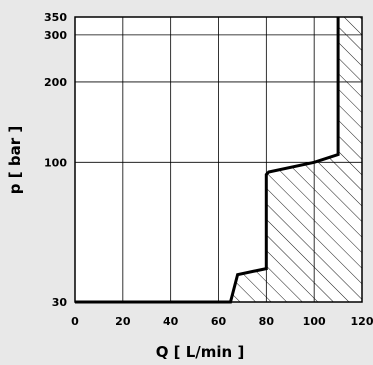 The image size is (373, 365). I want to click on y-tick-30: 30, so click(60, 302).